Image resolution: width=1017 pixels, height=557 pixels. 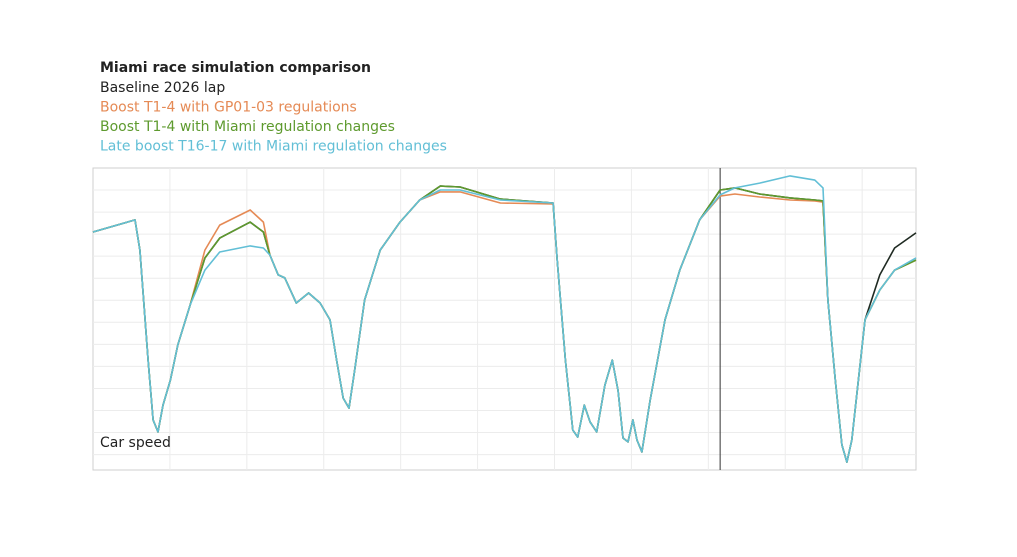 What do you see at coordinates (247, 127) in the screenshot?
I see `legend-entry: Boost T1-4 with Miami regulation changes` at bounding box center [247, 127].